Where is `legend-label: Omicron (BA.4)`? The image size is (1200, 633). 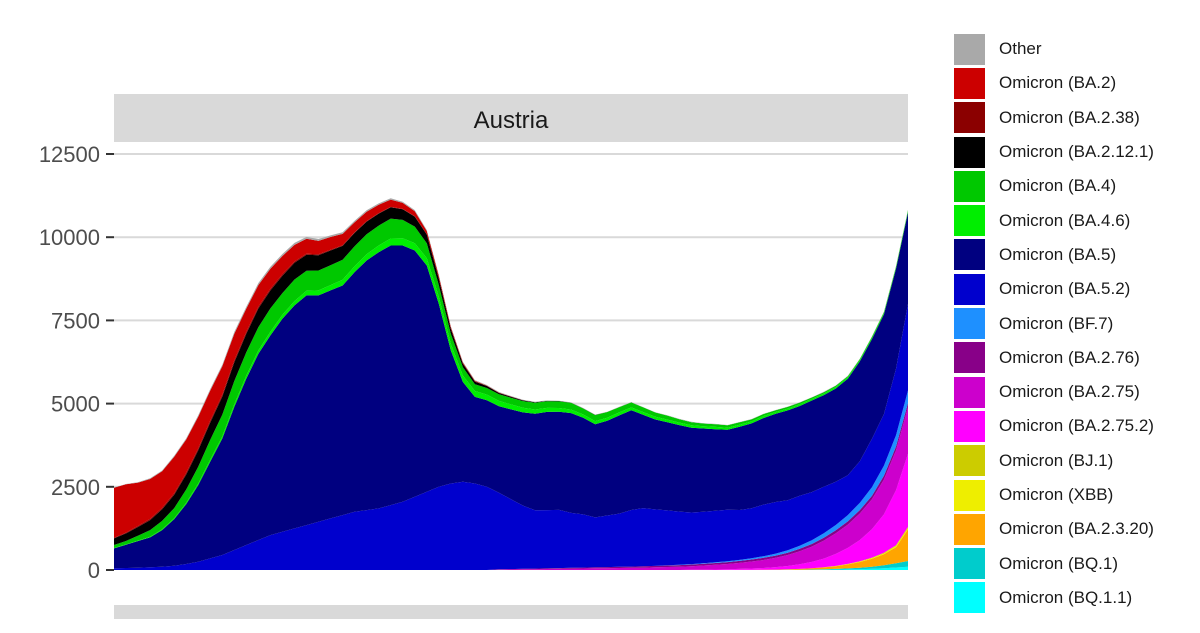 legend-label: Omicron (BA.4) is located at coordinates (1058, 186).